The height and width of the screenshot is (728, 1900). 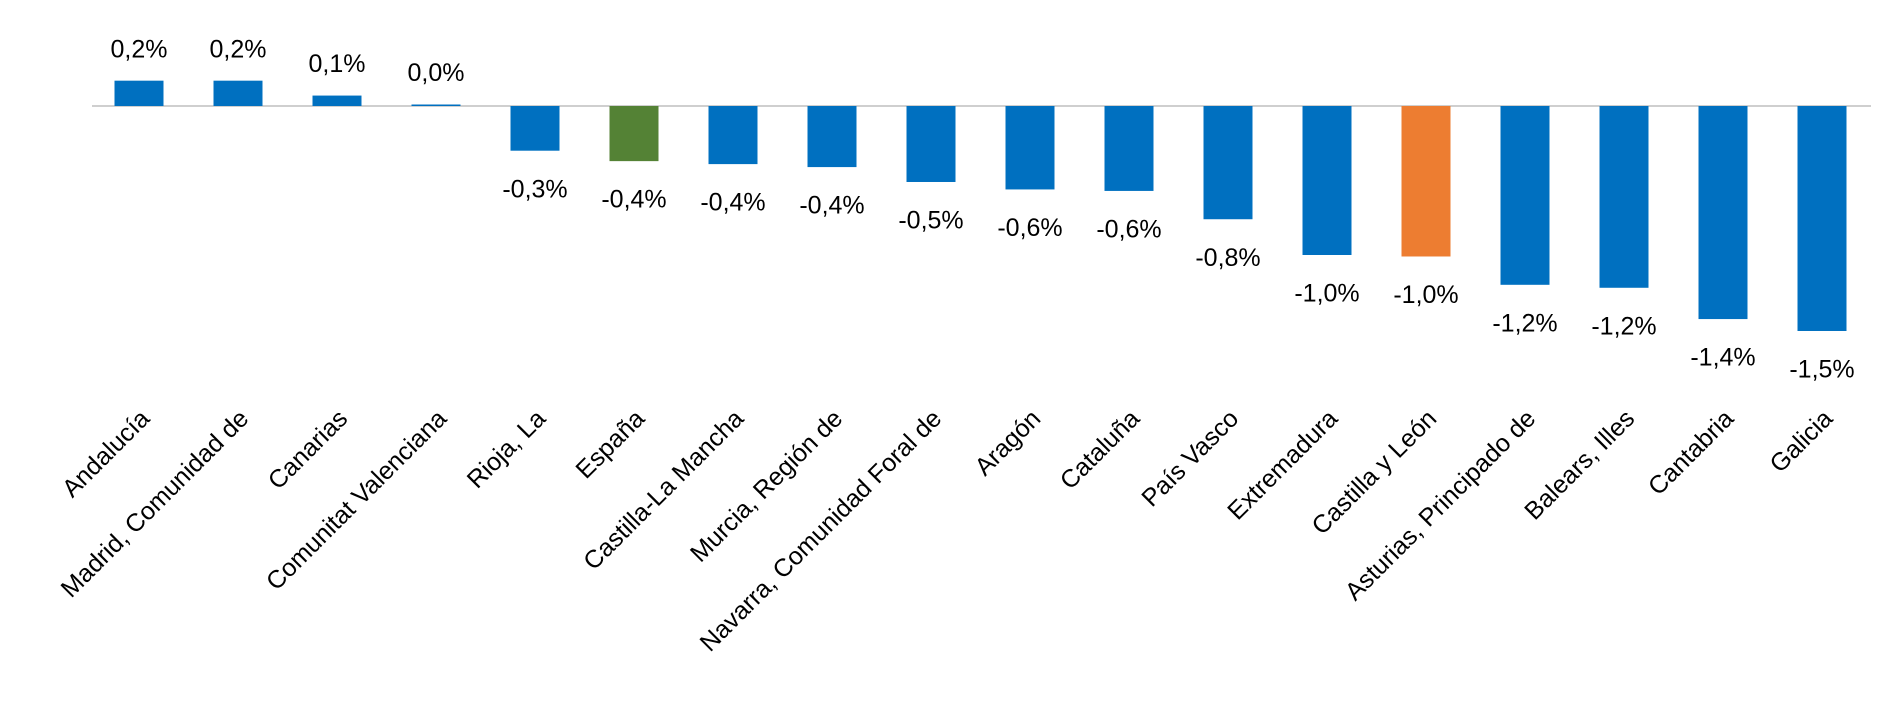 What do you see at coordinates (1227, 258) in the screenshot?
I see `data-label: -0,8%` at bounding box center [1227, 258].